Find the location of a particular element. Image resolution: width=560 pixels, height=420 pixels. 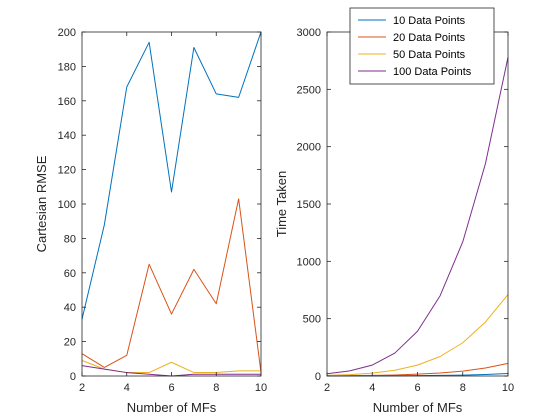

y-tick-label: 20 is located at coordinates (70, 343).